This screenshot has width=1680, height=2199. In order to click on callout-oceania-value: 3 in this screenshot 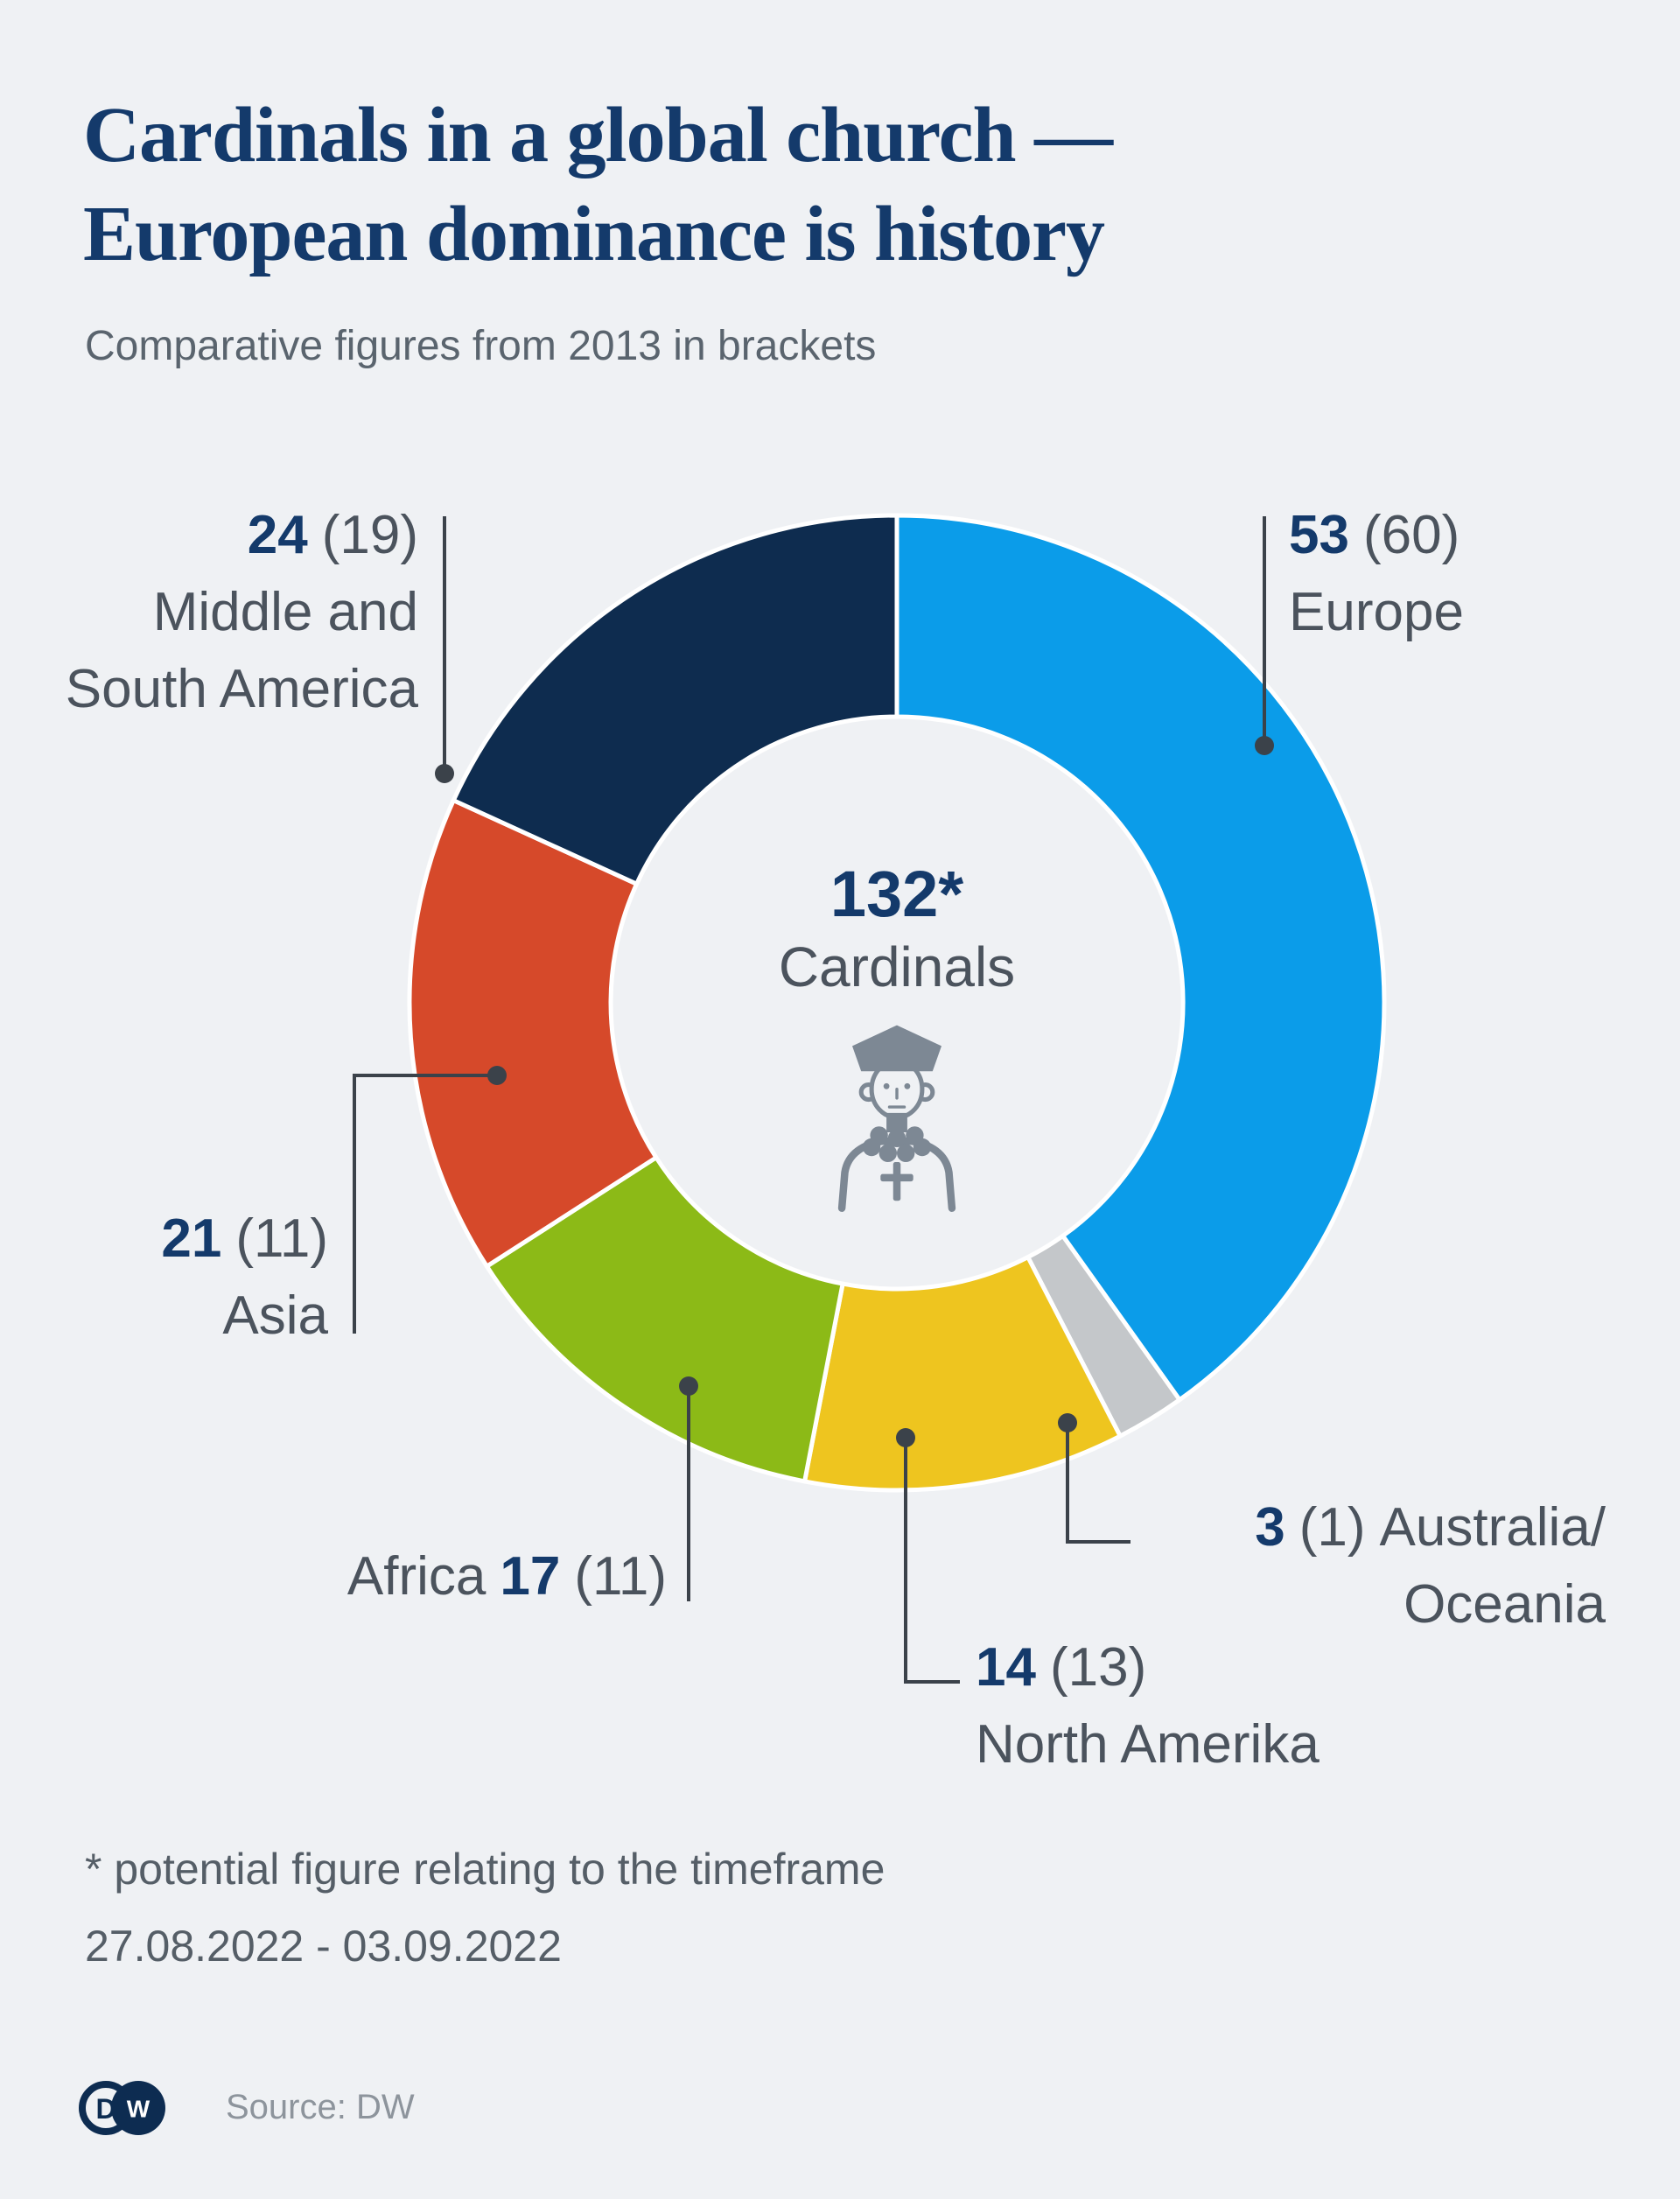, I will do `click(1270, 1527)`.